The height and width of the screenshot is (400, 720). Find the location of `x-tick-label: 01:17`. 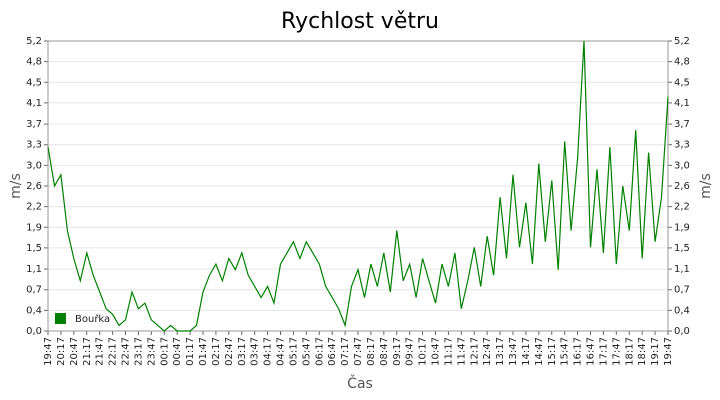

x-tick-label: 01:17 is located at coordinates (190, 351).